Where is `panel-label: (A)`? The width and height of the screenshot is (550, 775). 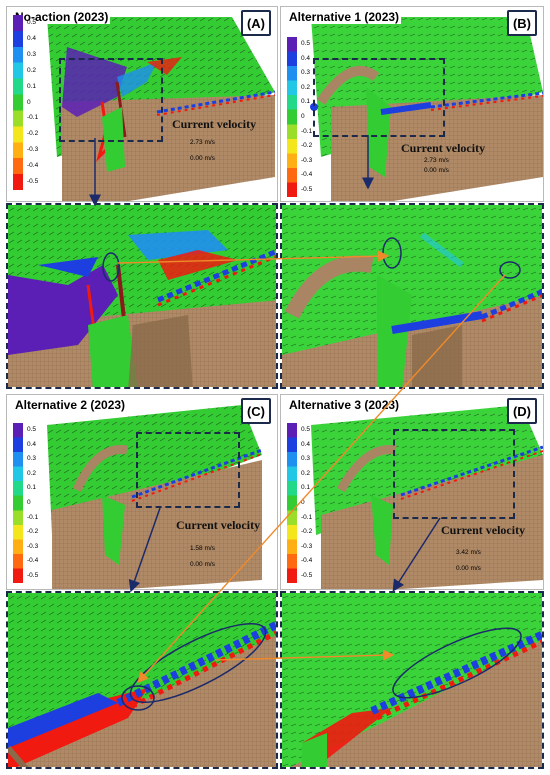
panel-label: (A) is located at coordinates (256, 23).